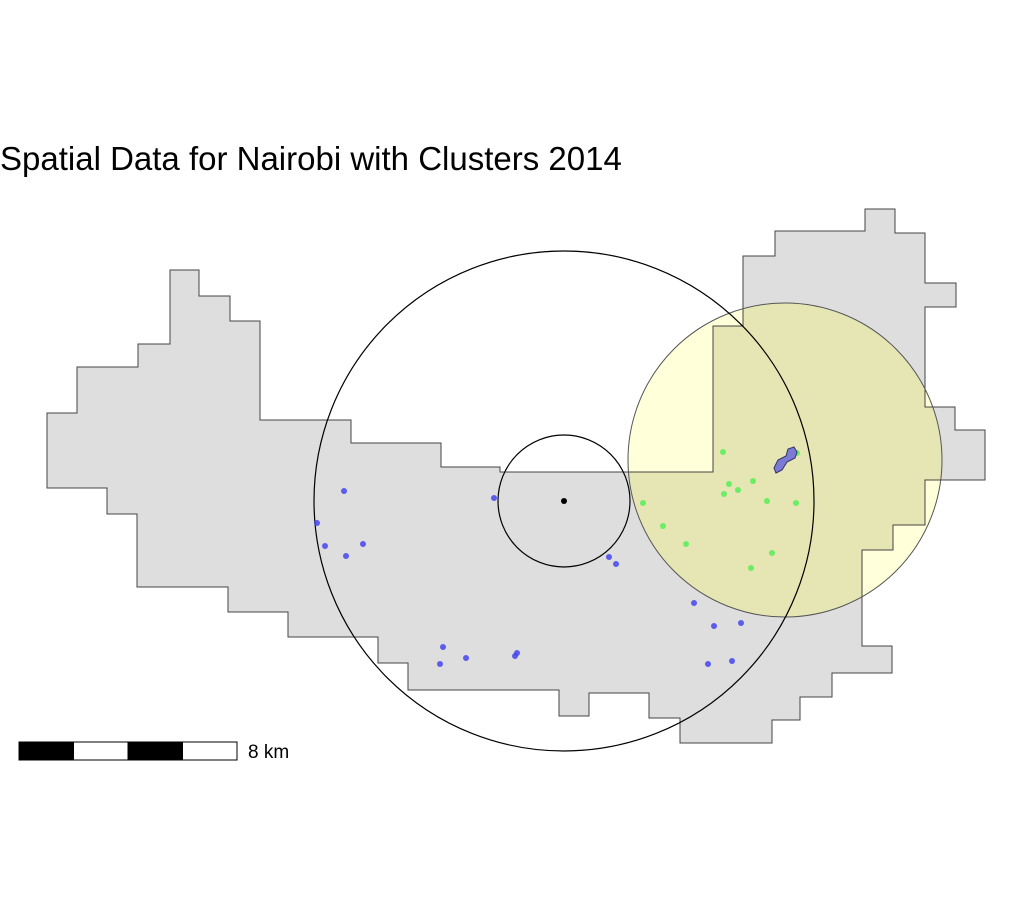  Describe the element at coordinates (720, 510) in the screenshot. I see `green-points-layer` at that location.